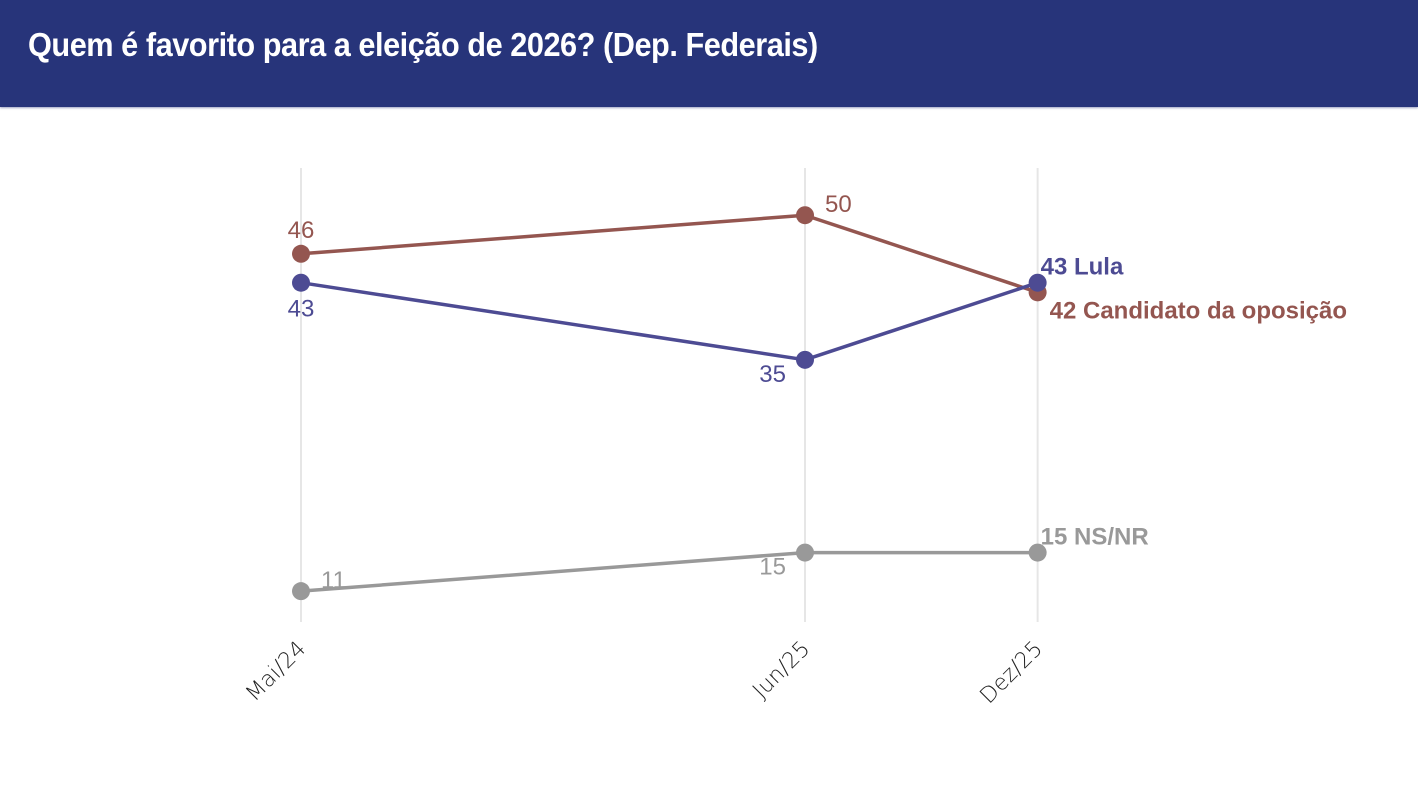 The image size is (1418, 800). What do you see at coordinates (276, 672) in the screenshot?
I see `x-tick-label: Mai/24` at bounding box center [276, 672].